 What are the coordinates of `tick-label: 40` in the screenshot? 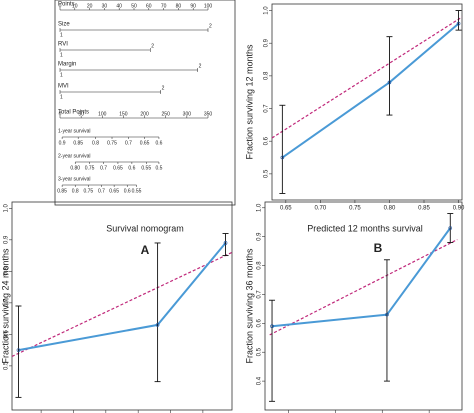 It's located at (119, 6).